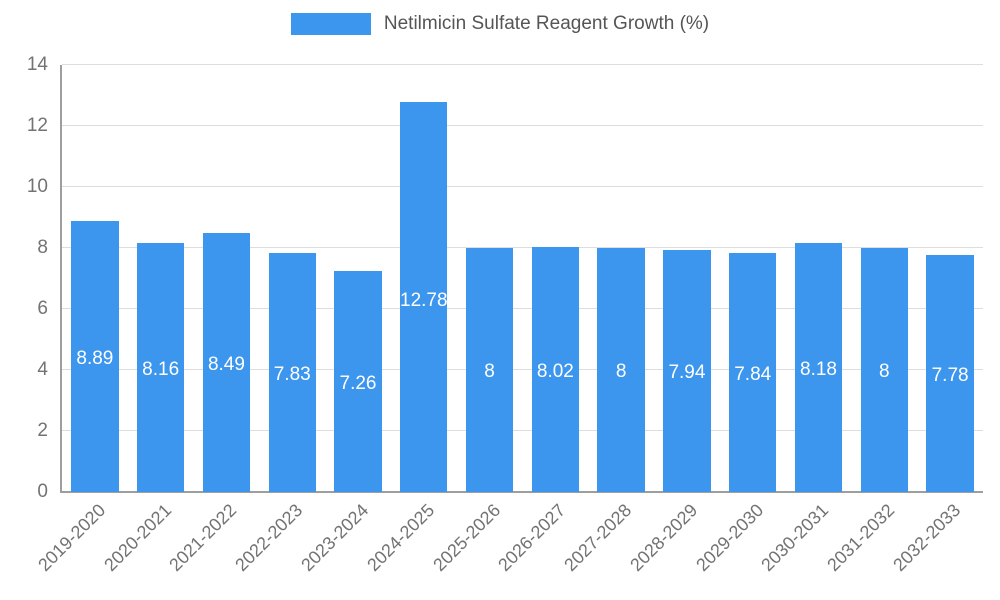  I want to click on x-tick-label: 2024-2025, so click(400, 538).